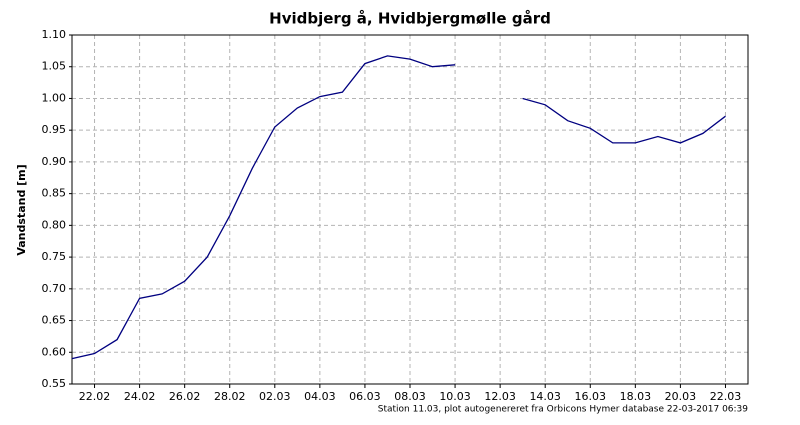 The width and height of the screenshot is (800, 425). Describe the element at coordinates (365, 396) in the screenshot. I see `x-tick-label: 06.03` at that location.